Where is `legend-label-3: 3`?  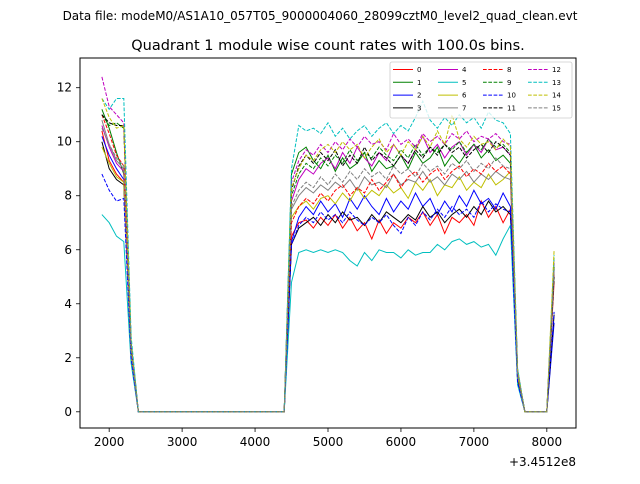
legend-label-3: 3 is located at coordinates (419, 108).